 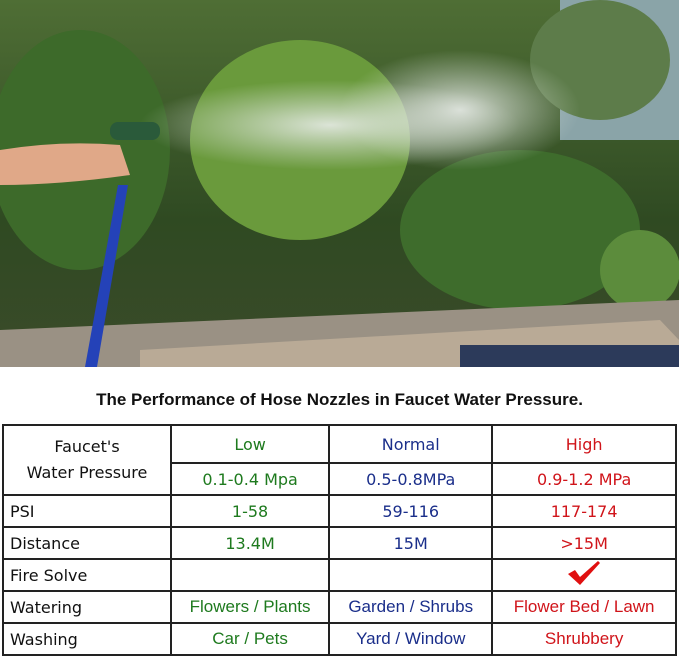 I want to click on high-psi: 117-174, so click(x=584, y=511).